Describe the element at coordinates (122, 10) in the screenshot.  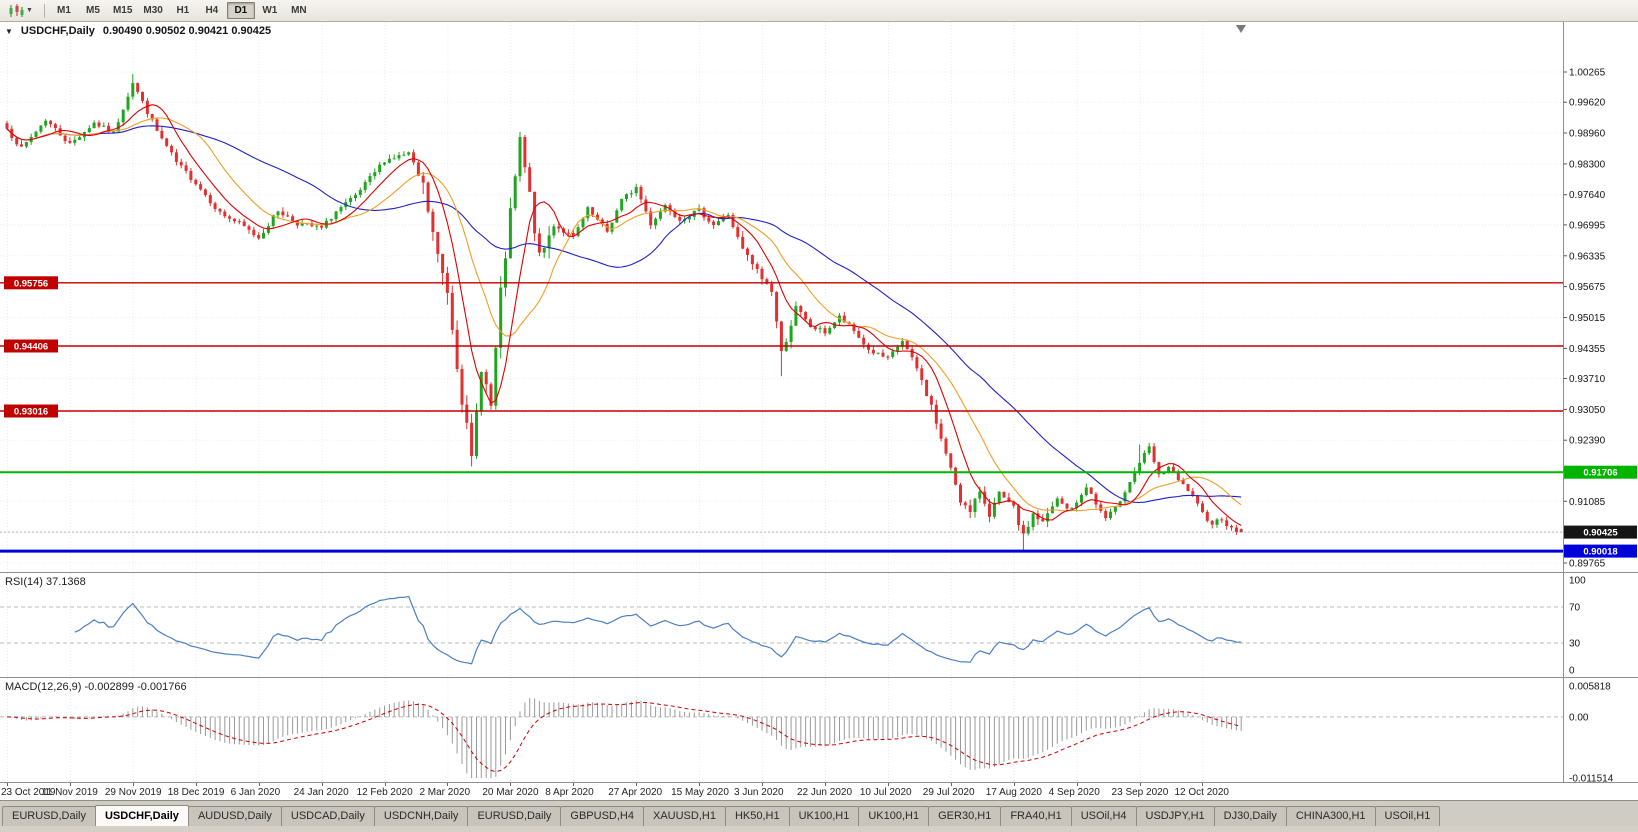
I see `timeframe-button-m15: M15` at that location.